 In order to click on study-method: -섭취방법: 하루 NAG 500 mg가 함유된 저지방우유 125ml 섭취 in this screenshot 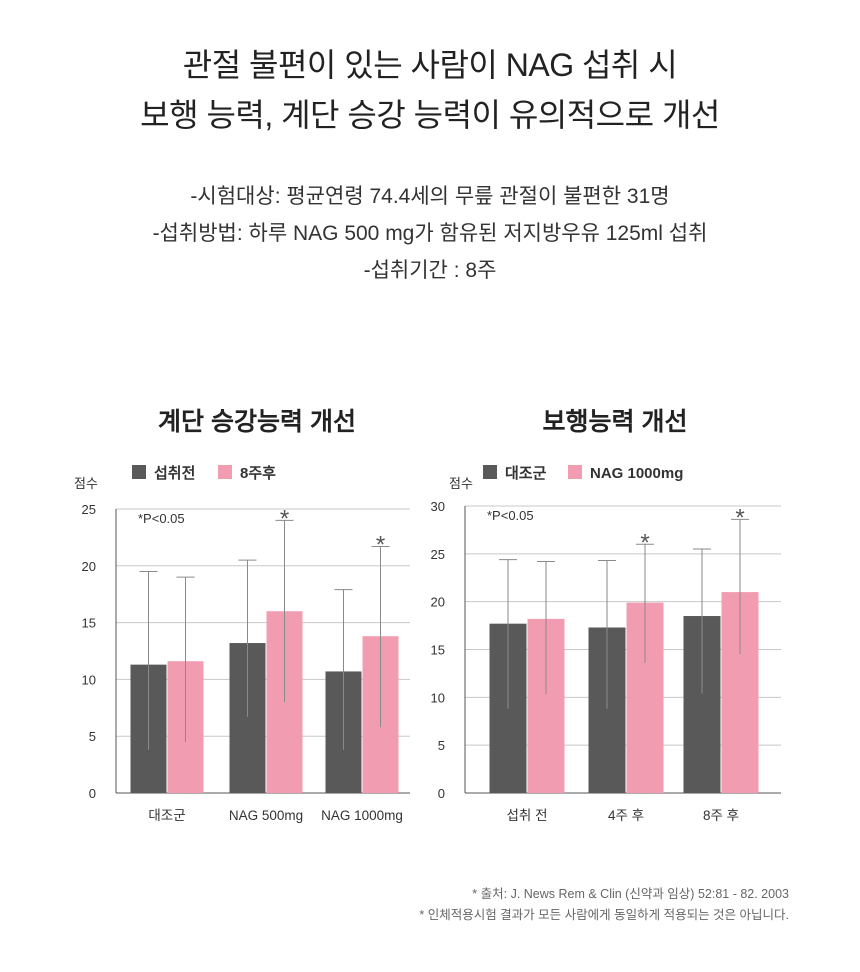, I will do `click(430, 233)`.